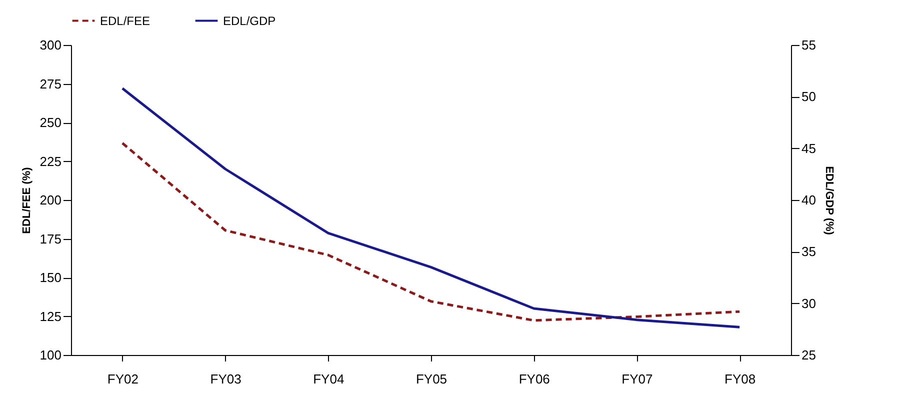 The height and width of the screenshot is (416, 914). Describe the element at coordinates (51, 122) in the screenshot. I see `y-tick-label: 250` at that location.